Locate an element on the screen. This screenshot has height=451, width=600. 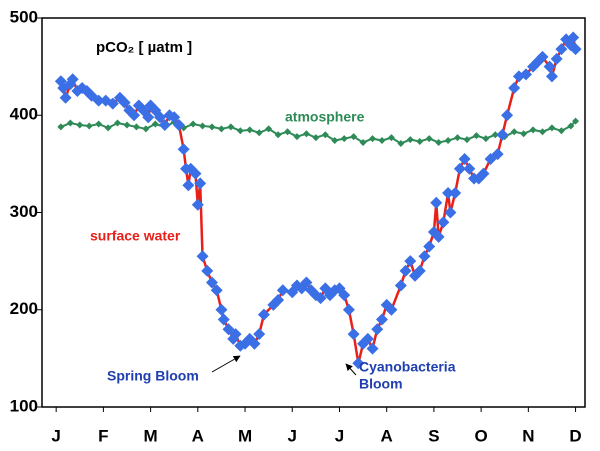
x-tick-label: N is located at coordinates (528, 435).